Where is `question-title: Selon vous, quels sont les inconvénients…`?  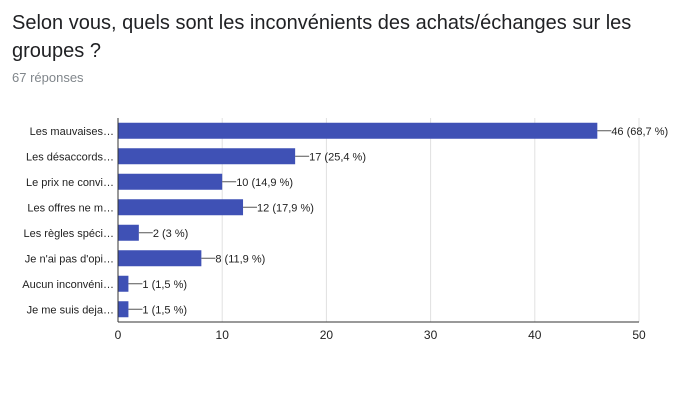
question-title: Selon vous, quels sont les inconvénients… is located at coordinates (322, 37).